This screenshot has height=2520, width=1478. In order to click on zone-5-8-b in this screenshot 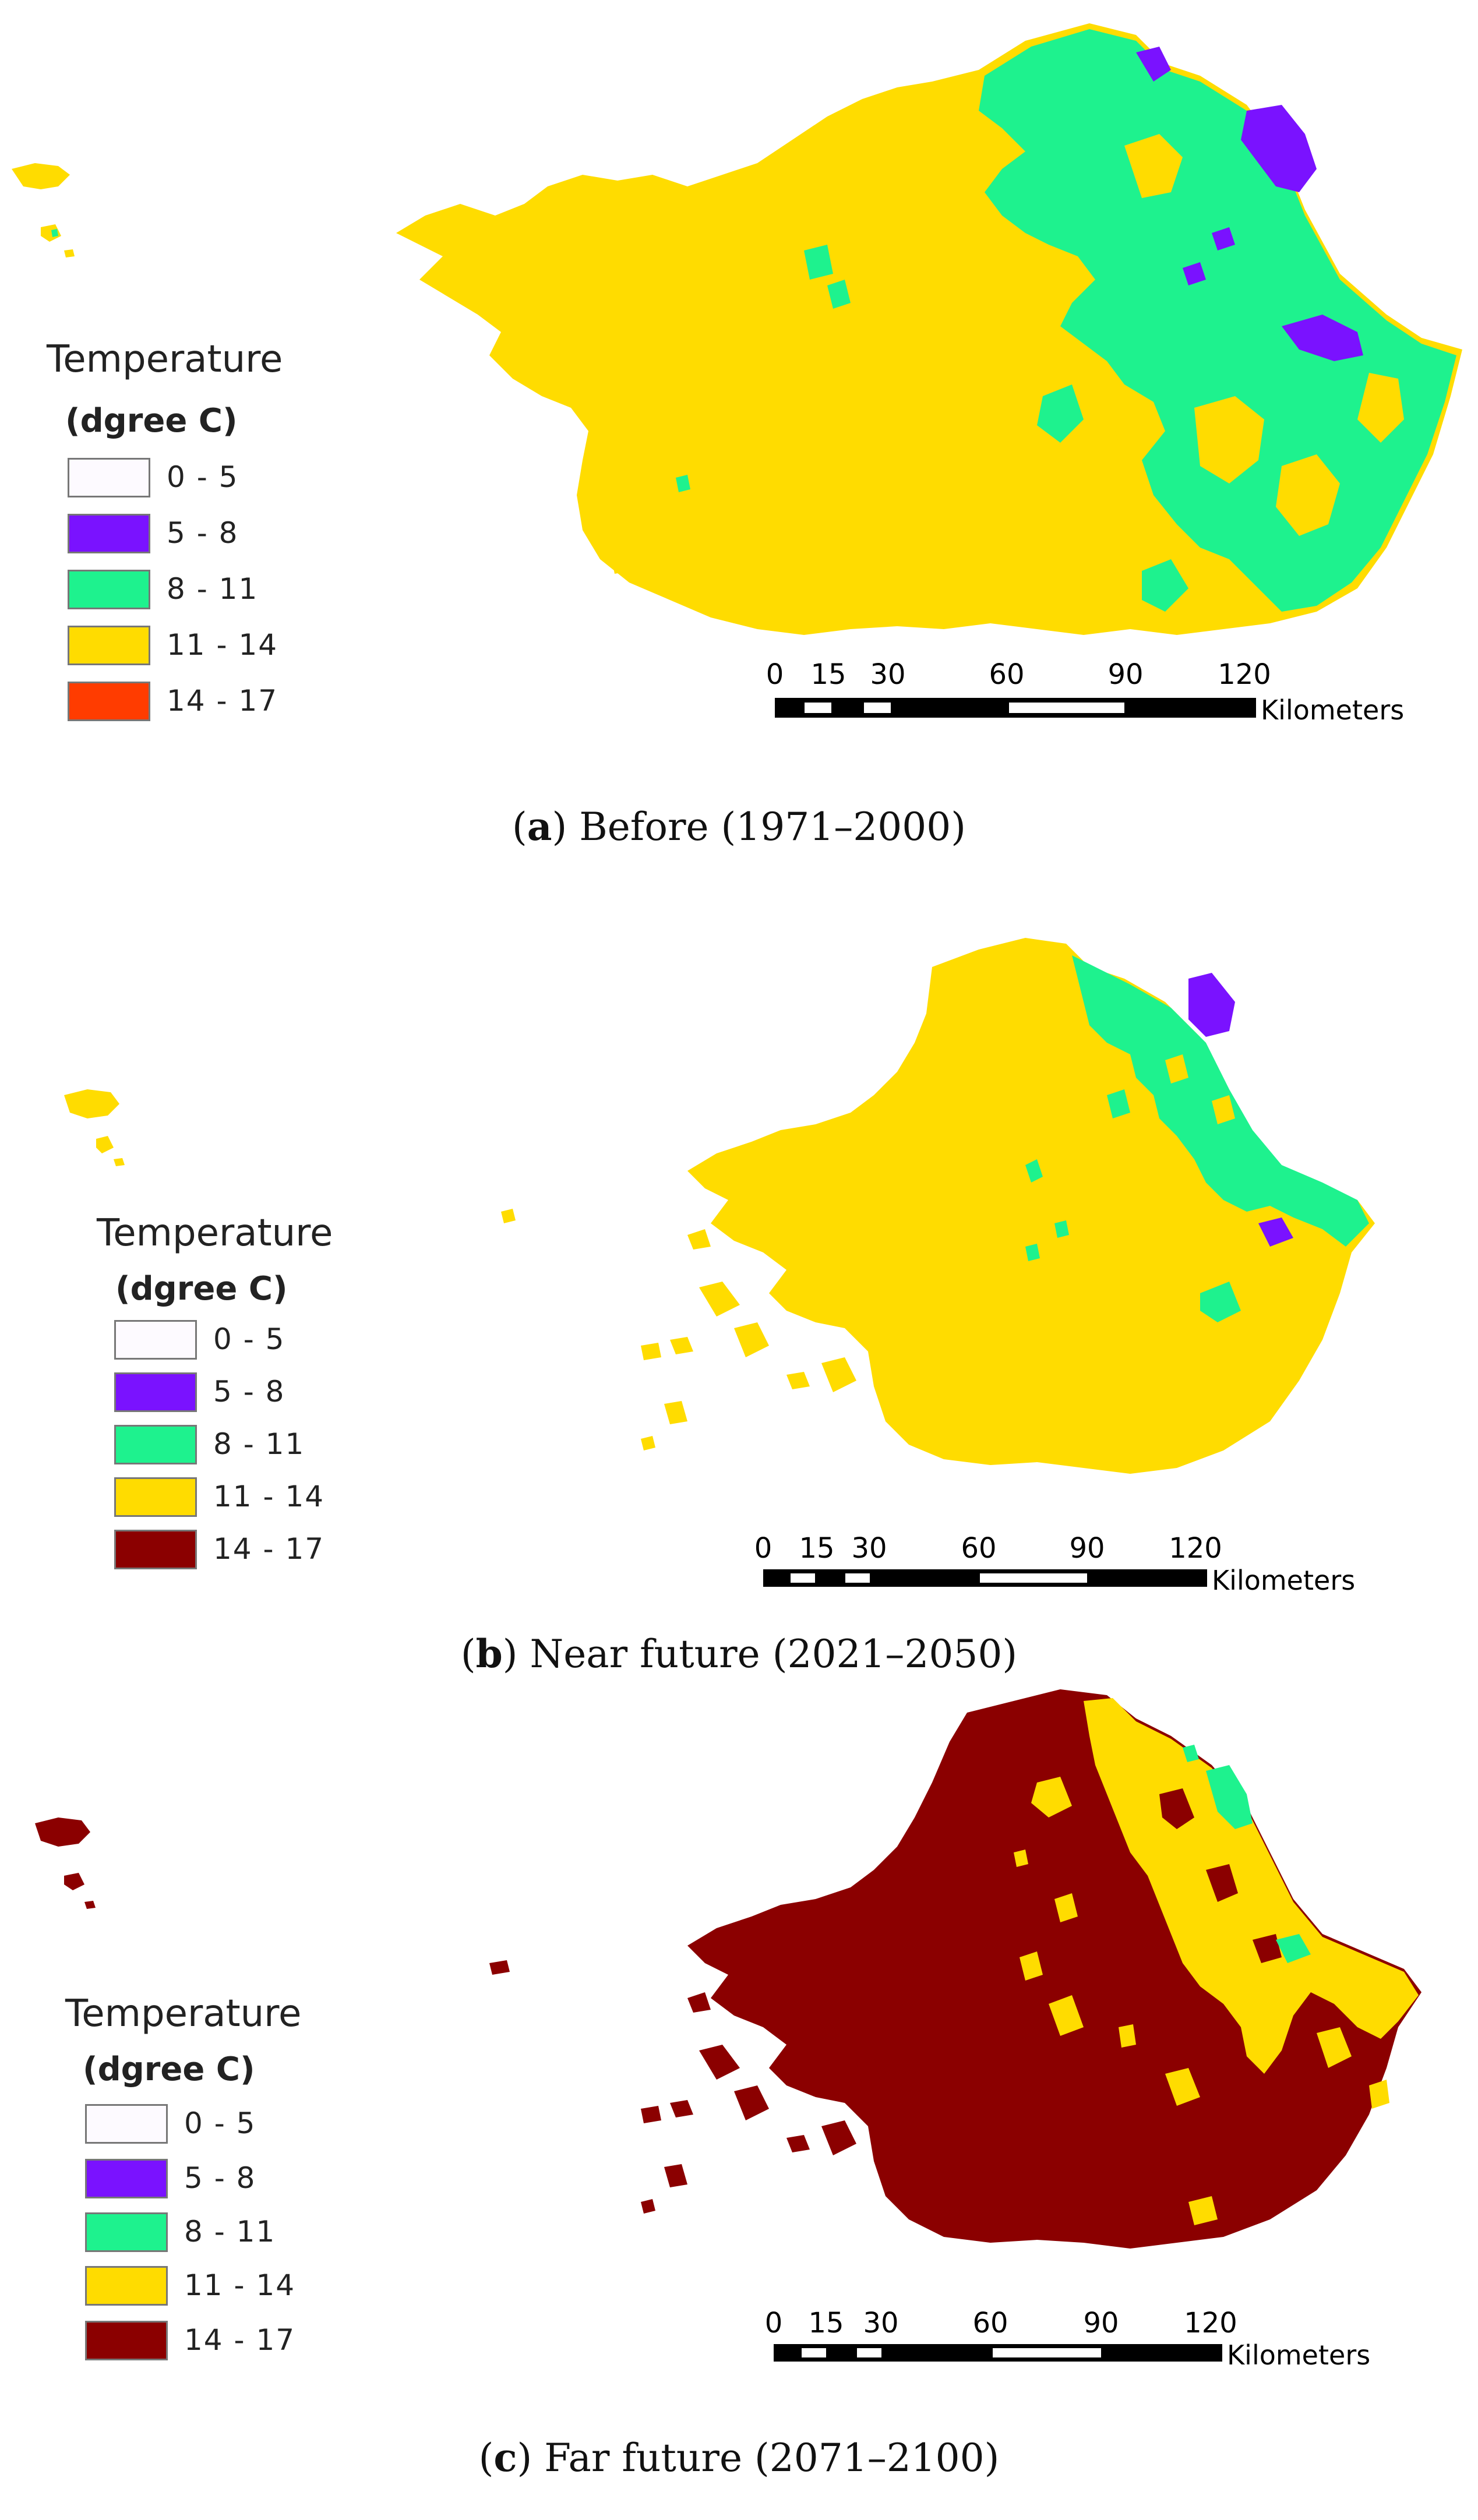, I will do `click(1212, 1005)`.